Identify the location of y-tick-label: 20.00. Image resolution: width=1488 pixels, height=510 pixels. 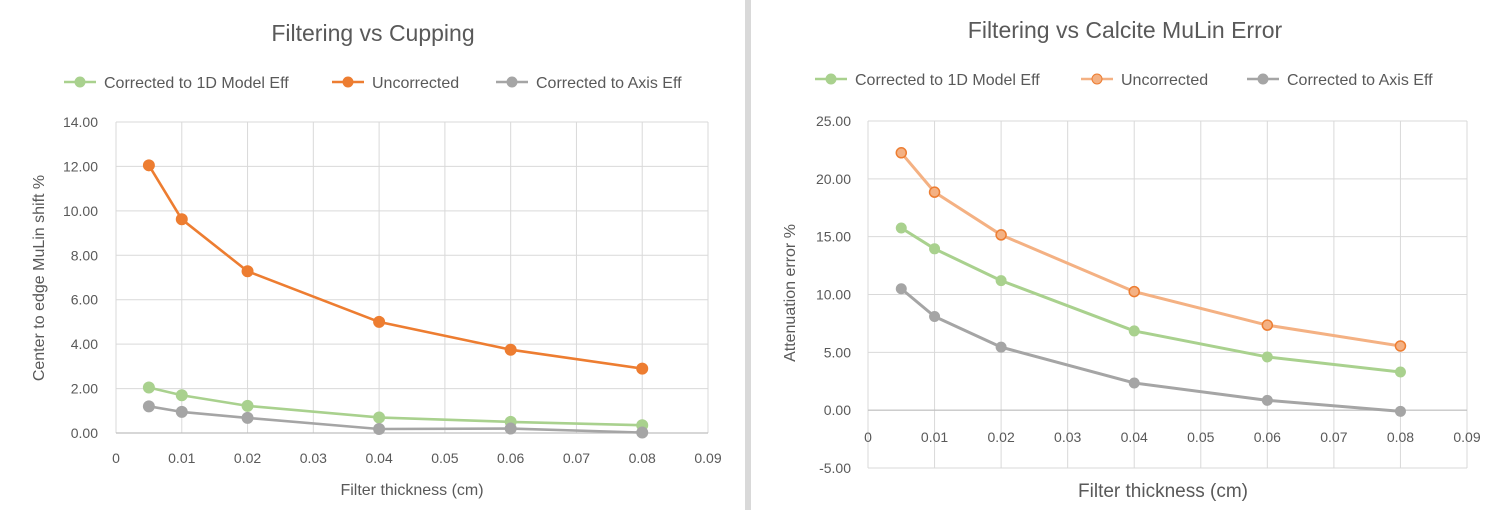
(833, 179).